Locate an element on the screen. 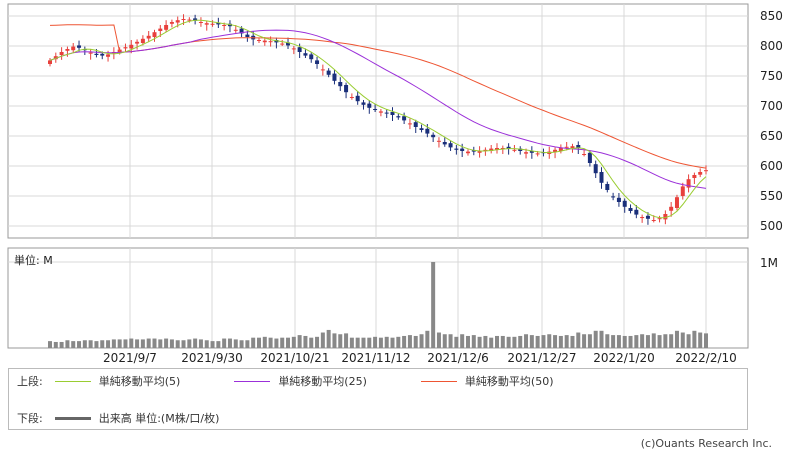 The height and width of the screenshot is (457, 800). legend-ma25-label: 単純移動平均(25) is located at coordinates (322, 381).